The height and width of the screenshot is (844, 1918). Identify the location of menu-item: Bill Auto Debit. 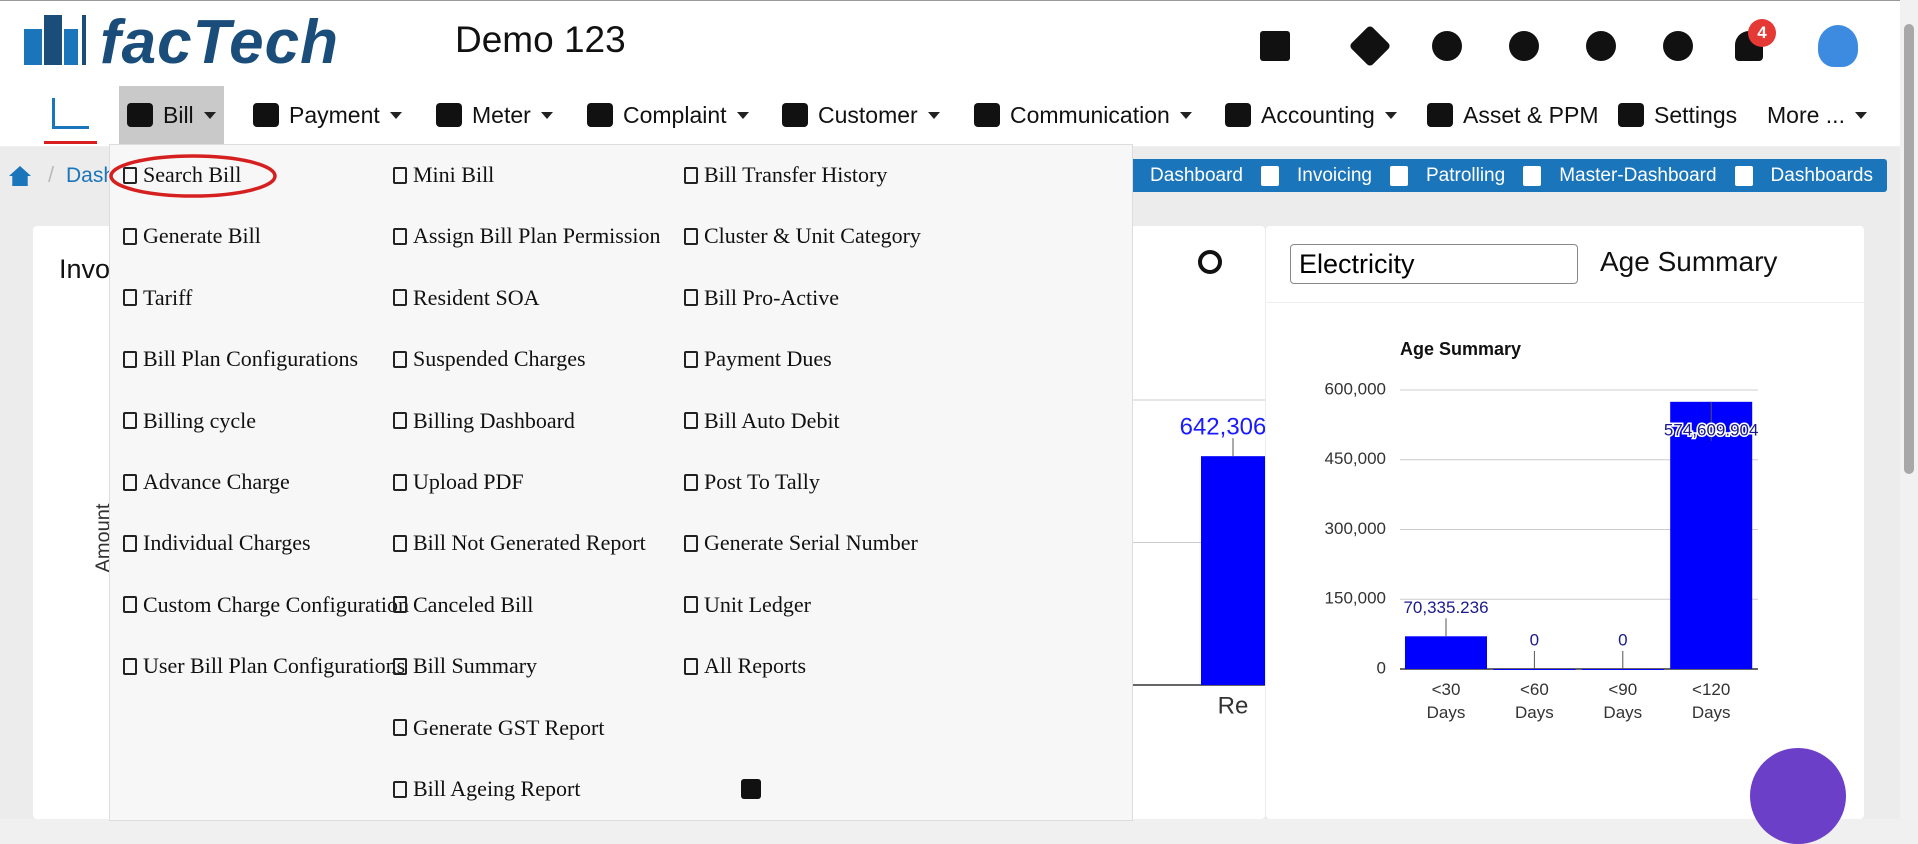
(762, 421).